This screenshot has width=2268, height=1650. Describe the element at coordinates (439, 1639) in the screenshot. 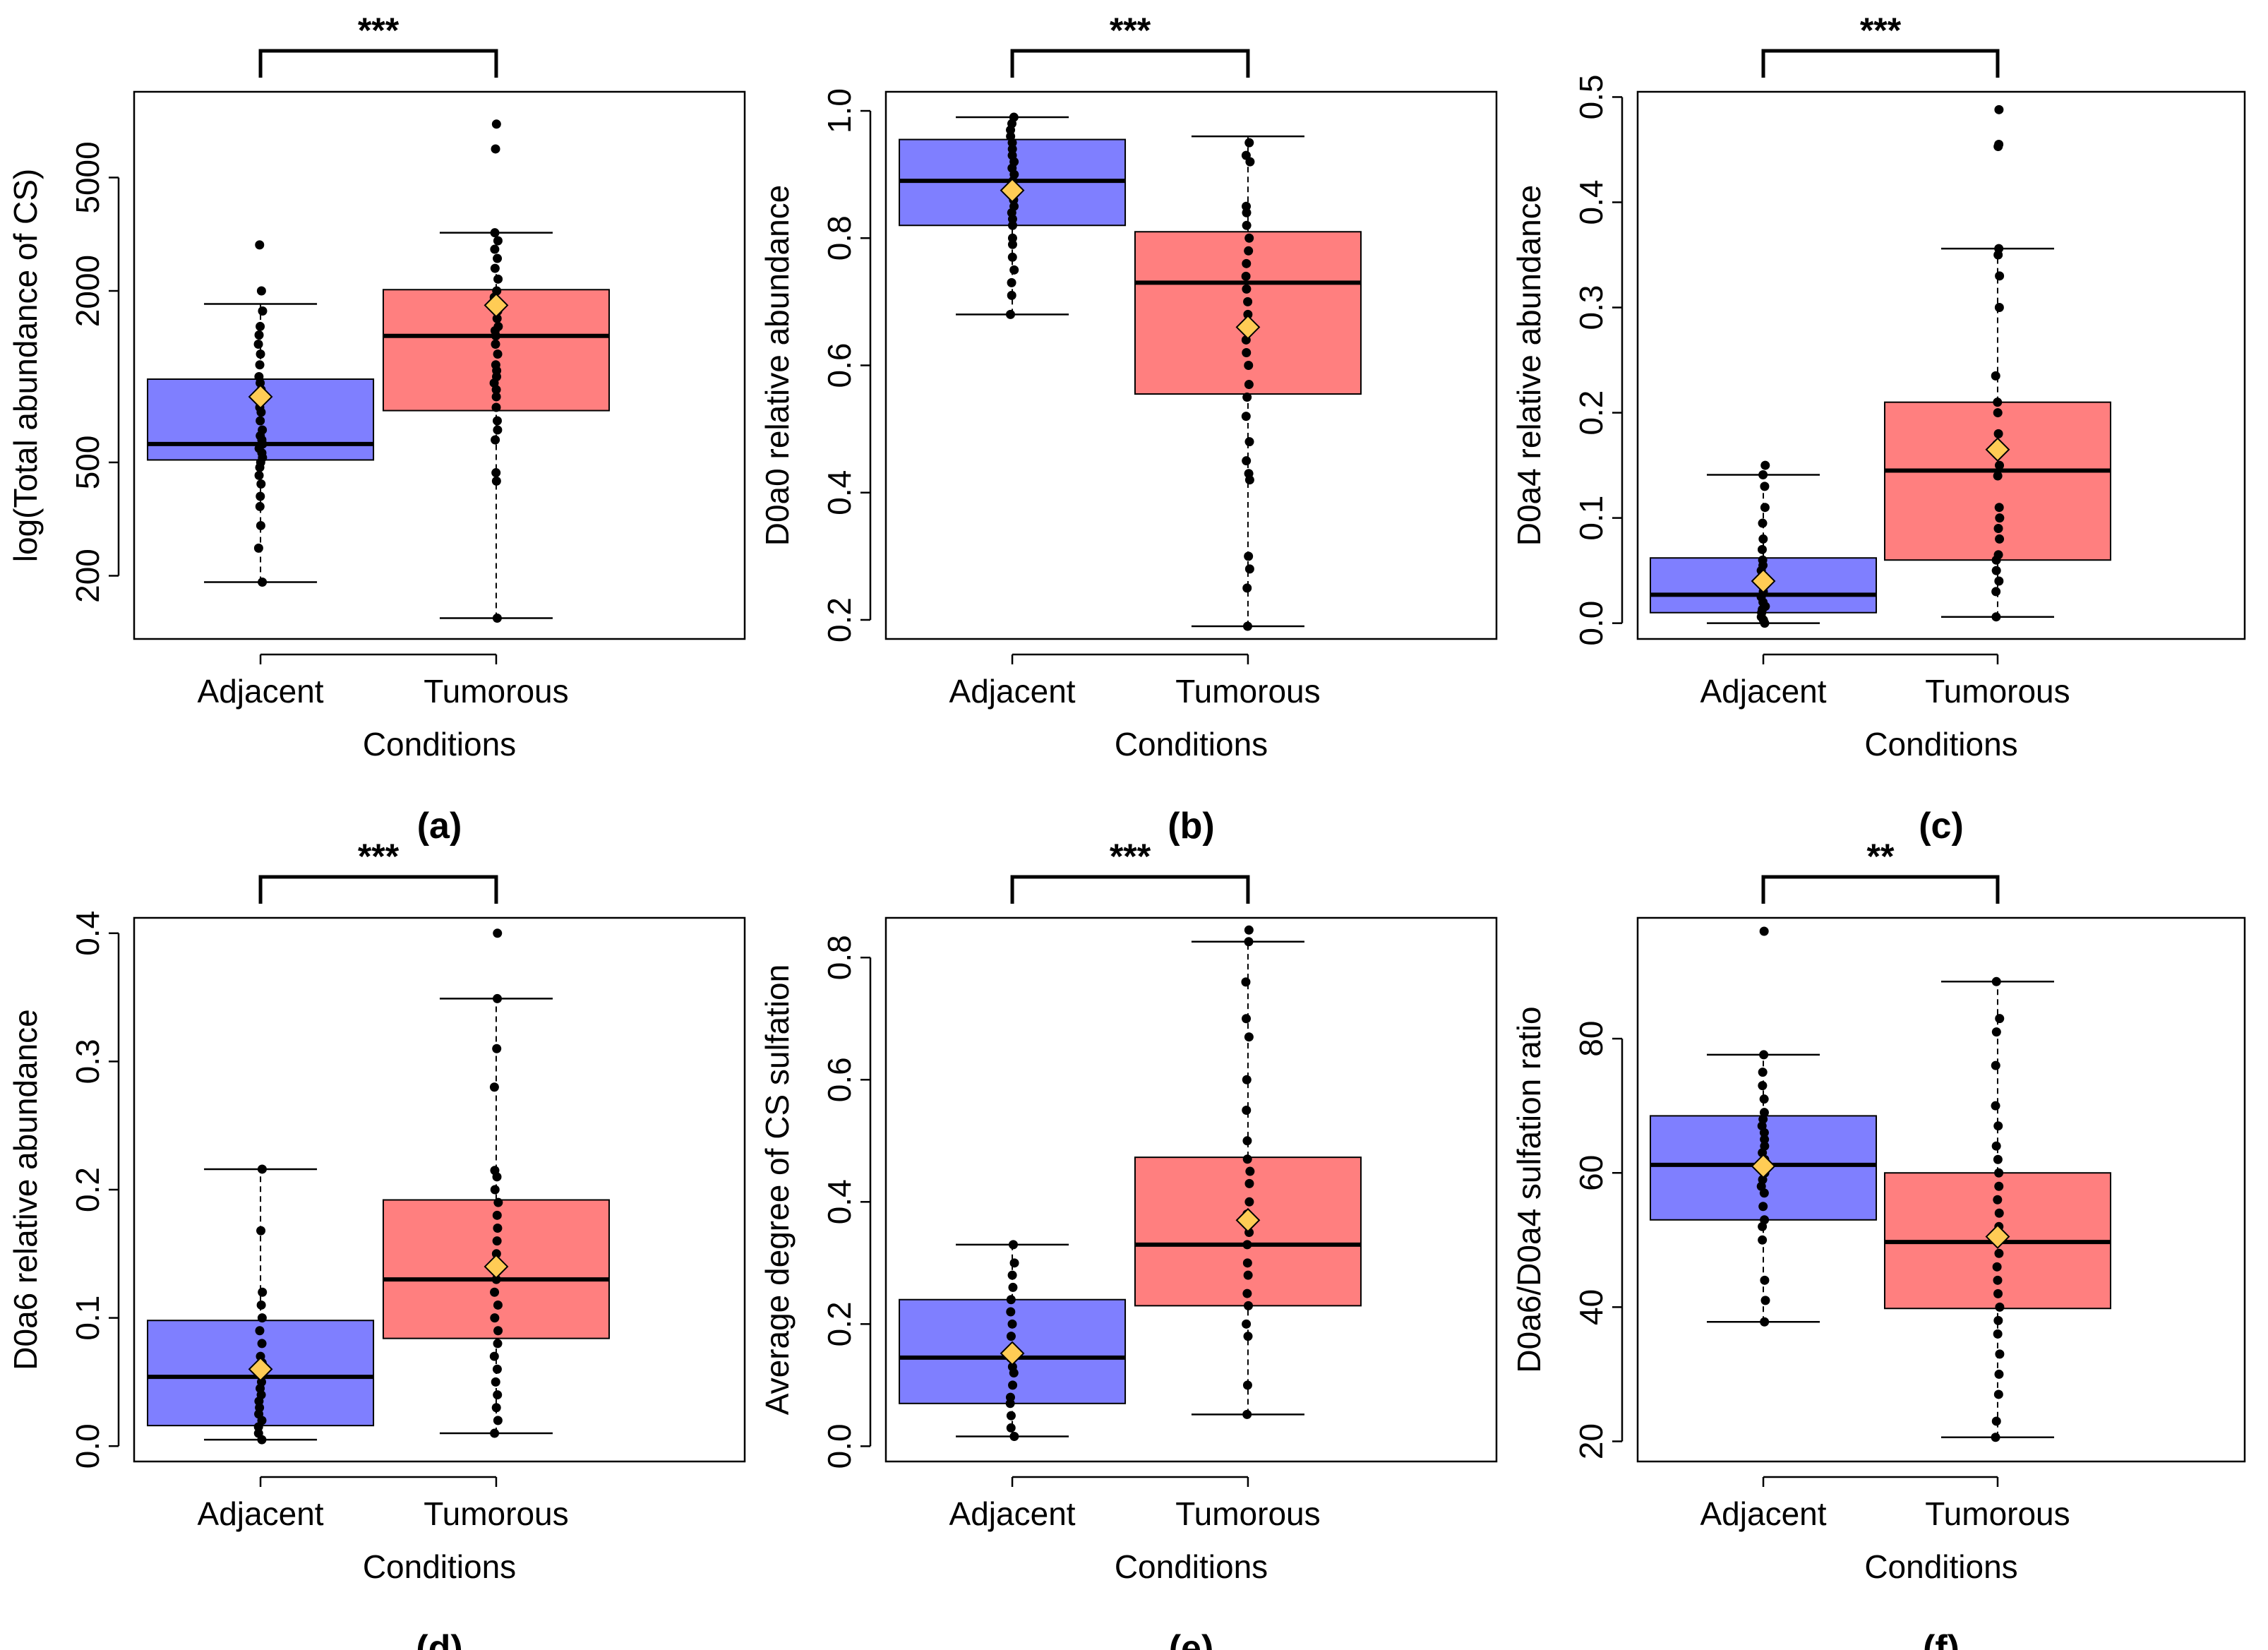

I see `panel-label: (d)` at that location.